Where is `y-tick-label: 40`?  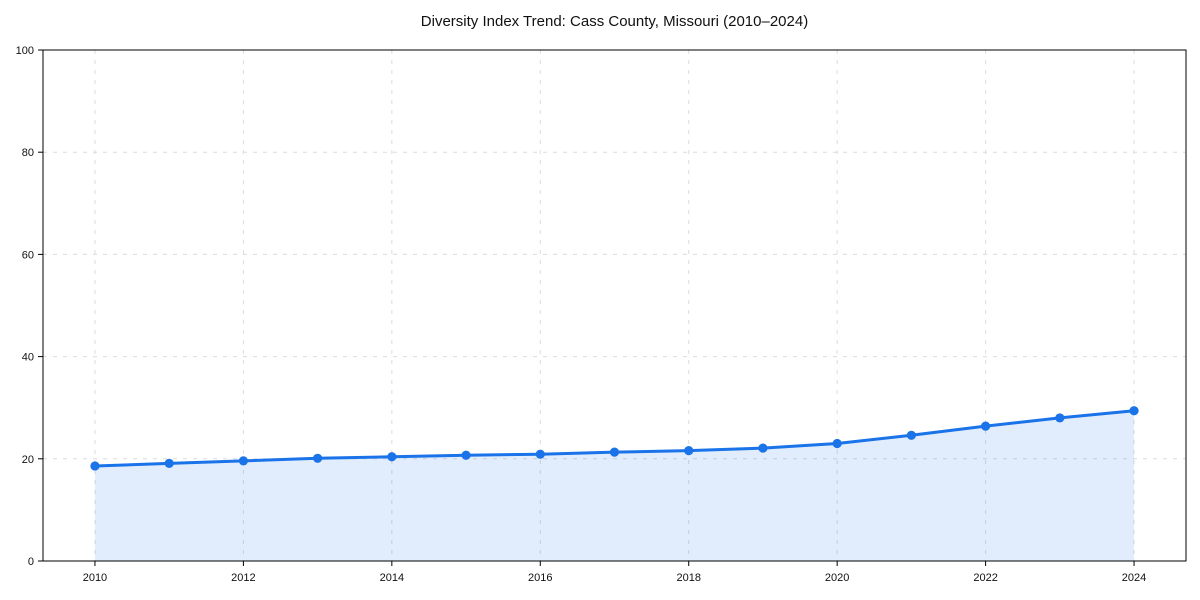 y-tick-label: 40 is located at coordinates (28, 358).